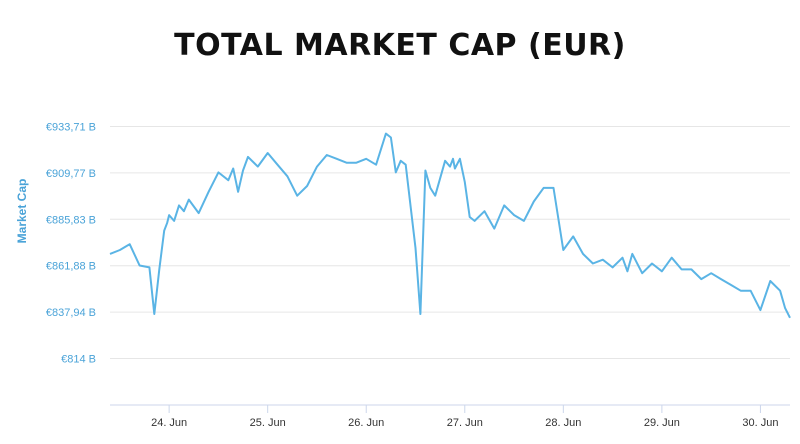 Image resolution: width=800 pixels, height=444 pixels. I want to click on y-tick-label: €837,94 B, so click(71, 313).